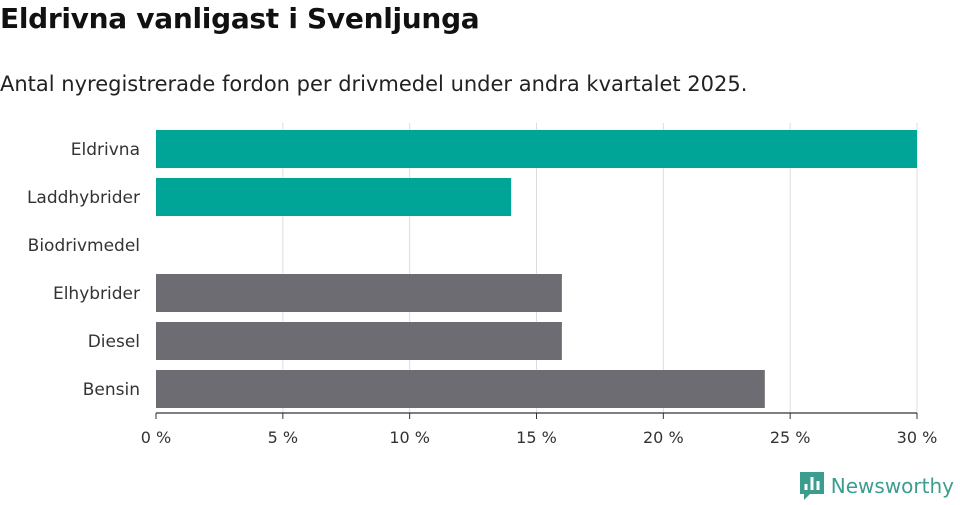  What do you see at coordinates (156, 437) in the screenshot?
I see `x-tick-label: 0 %` at bounding box center [156, 437].